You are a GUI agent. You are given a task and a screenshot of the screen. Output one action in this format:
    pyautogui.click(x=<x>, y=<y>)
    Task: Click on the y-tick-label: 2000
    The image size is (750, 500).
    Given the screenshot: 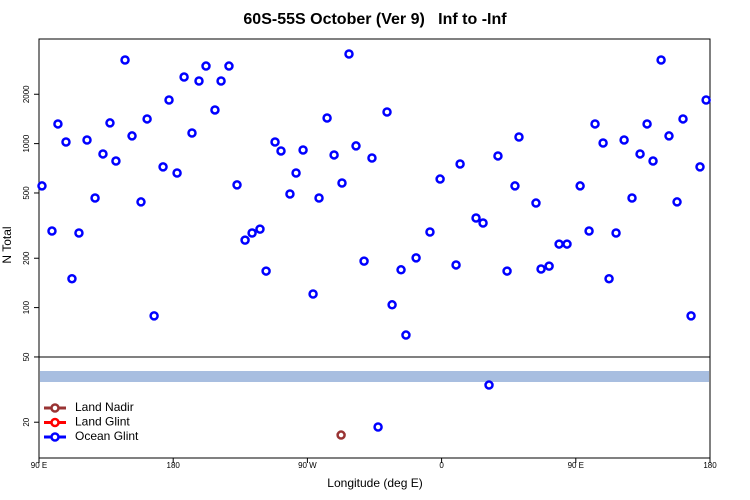 What is the action you would take?
    pyautogui.click(x=26, y=94)
    